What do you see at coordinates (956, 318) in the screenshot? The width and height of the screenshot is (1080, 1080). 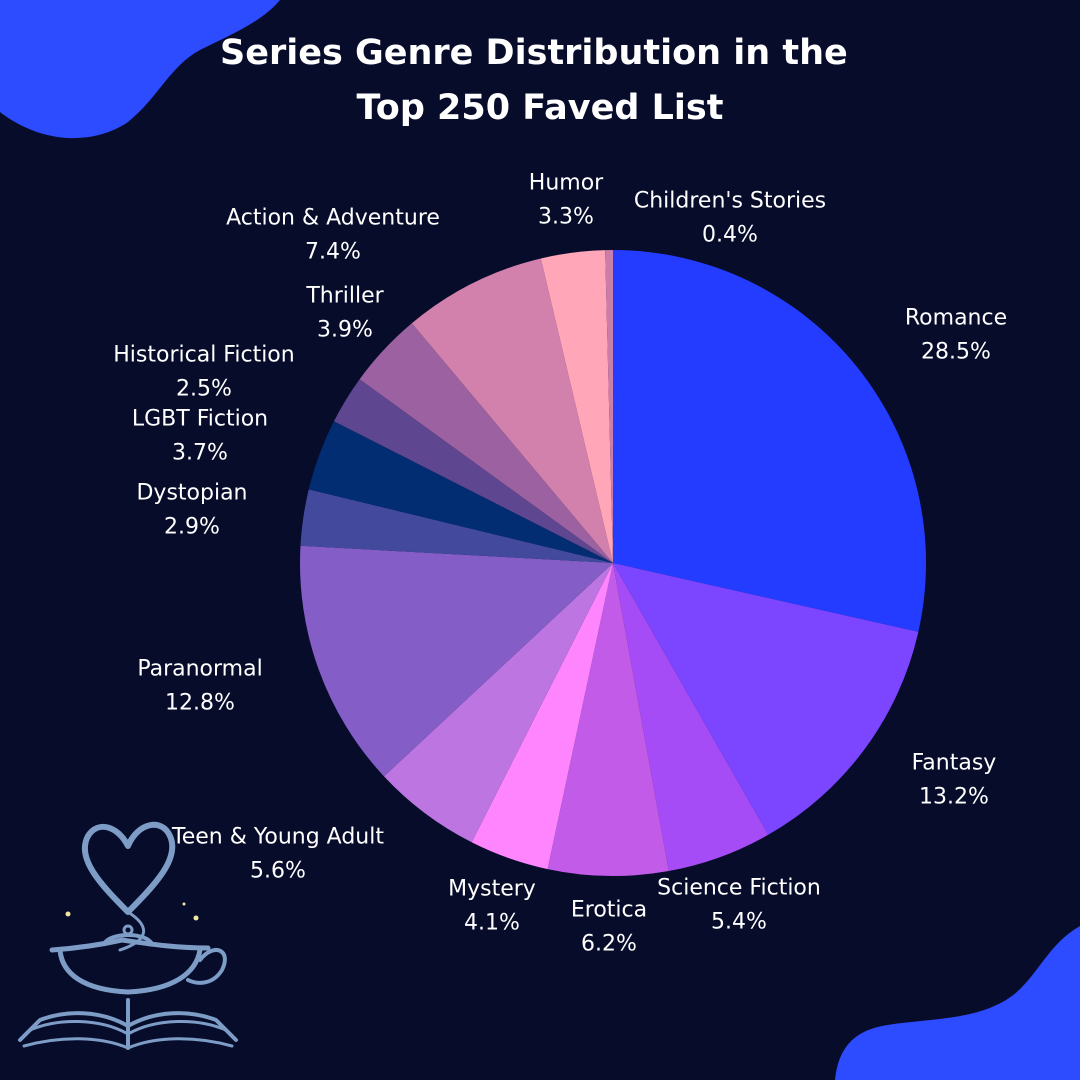 I see `slice-label-romance: Romance` at bounding box center [956, 318].